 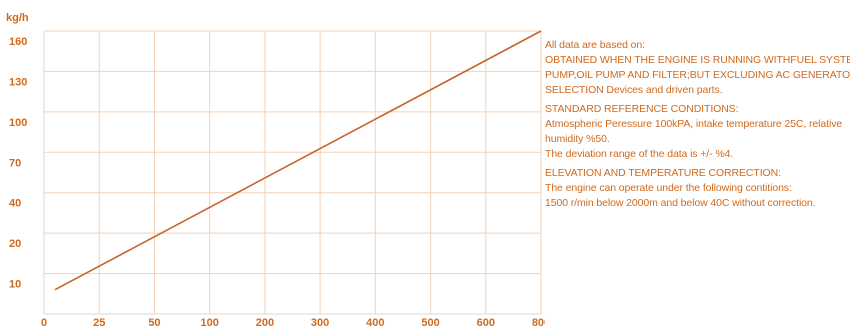 What do you see at coordinates (17, 18) in the screenshot?
I see `y-axis-label: kg/h` at bounding box center [17, 18].